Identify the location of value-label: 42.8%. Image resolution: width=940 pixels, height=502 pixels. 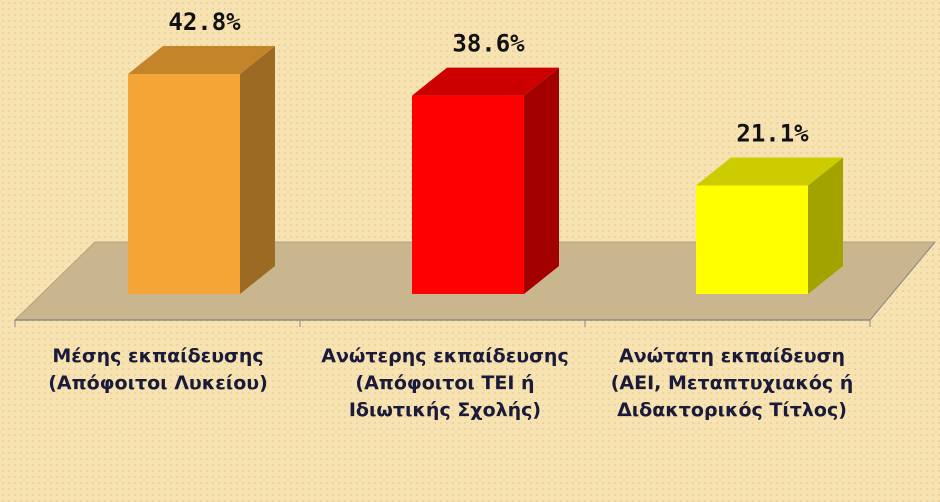
(204, 22).